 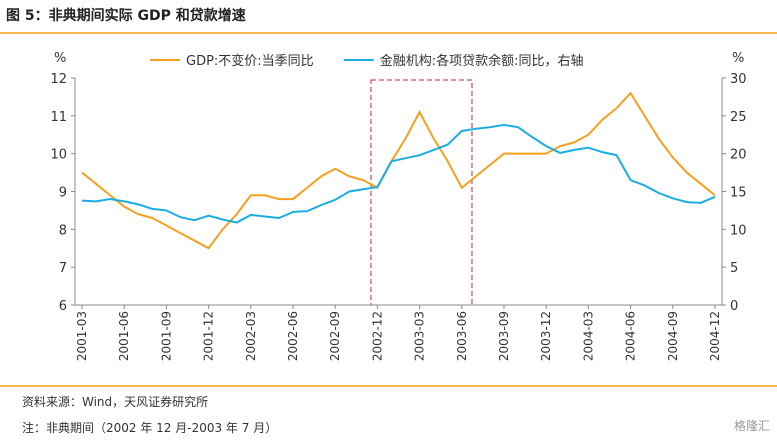 I want to click on y-tick-label: 7, so click(x=63, y=268).